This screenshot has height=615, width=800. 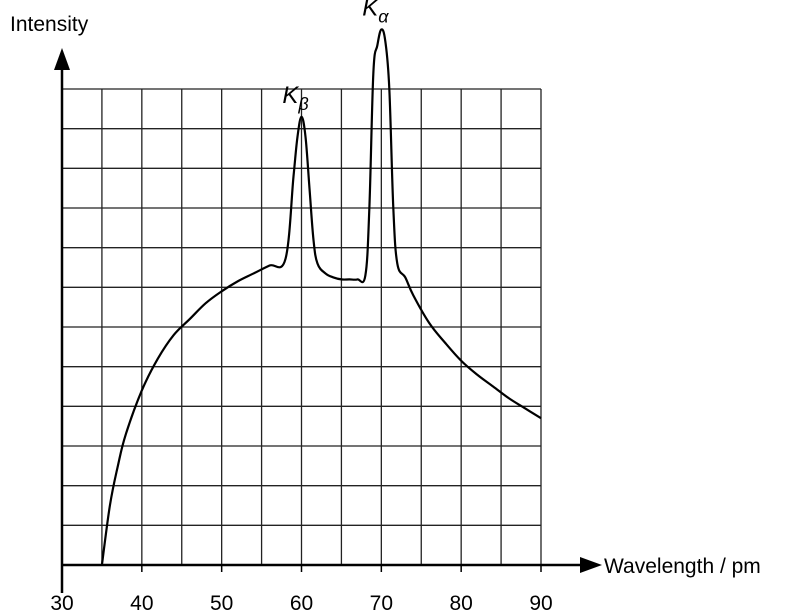 What do you see at coordinates (383, 17) in the screenshot?
I see `peak-label-subscript: α` at bounding box center [383, 17].